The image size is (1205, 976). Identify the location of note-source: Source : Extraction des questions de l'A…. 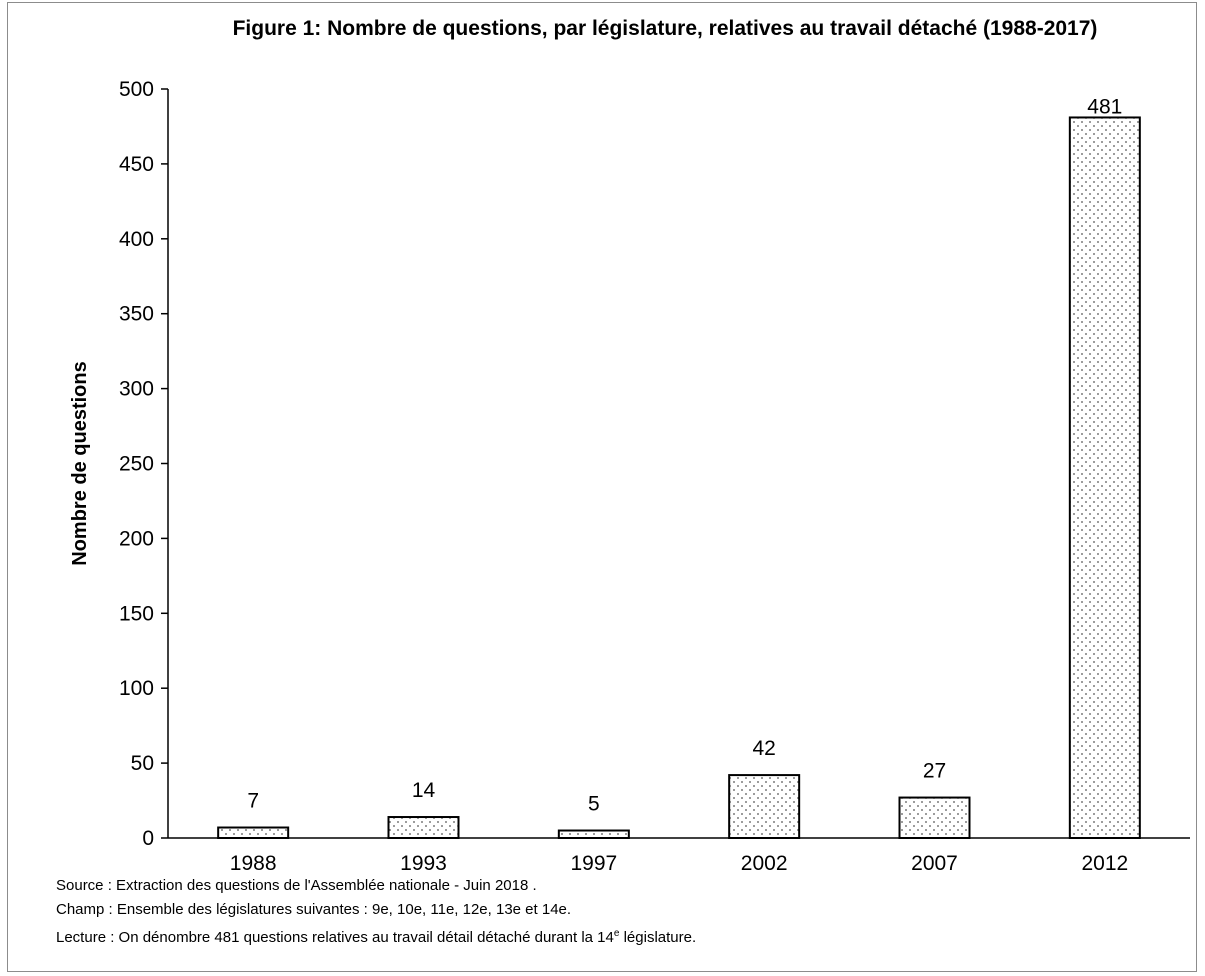
(296, 885).